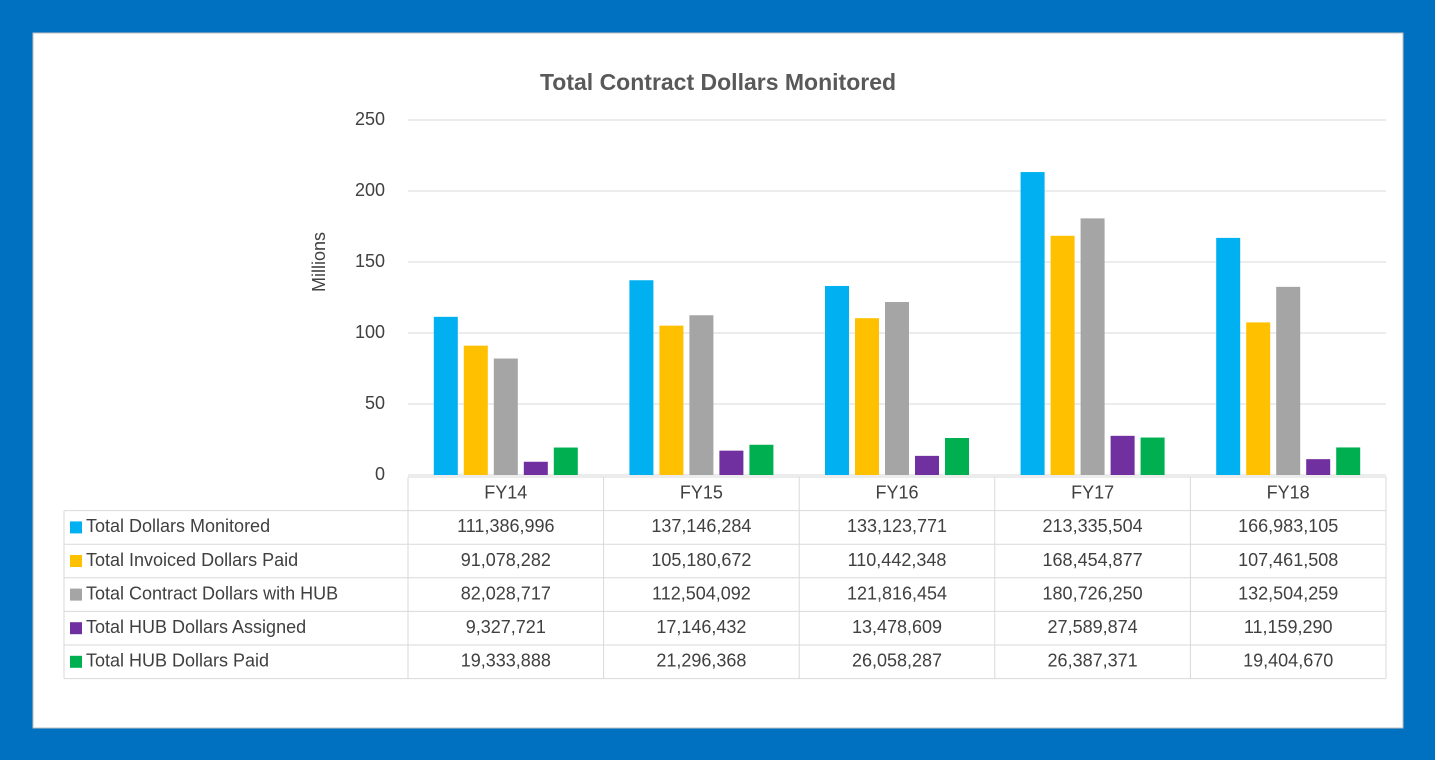 This screenshot has width=1435, height=760. Describe the element at coordinates (1288, 627) in the screenshot. I see `data-label: 11,159,290` at that location.